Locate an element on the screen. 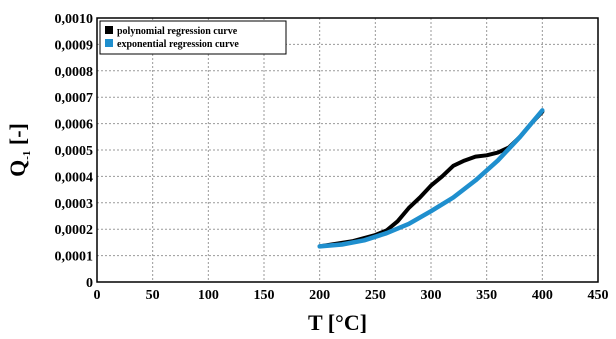 This screenshot has width=616, height=339. x-tick-label: 50 is located at coordinates (153, 295).